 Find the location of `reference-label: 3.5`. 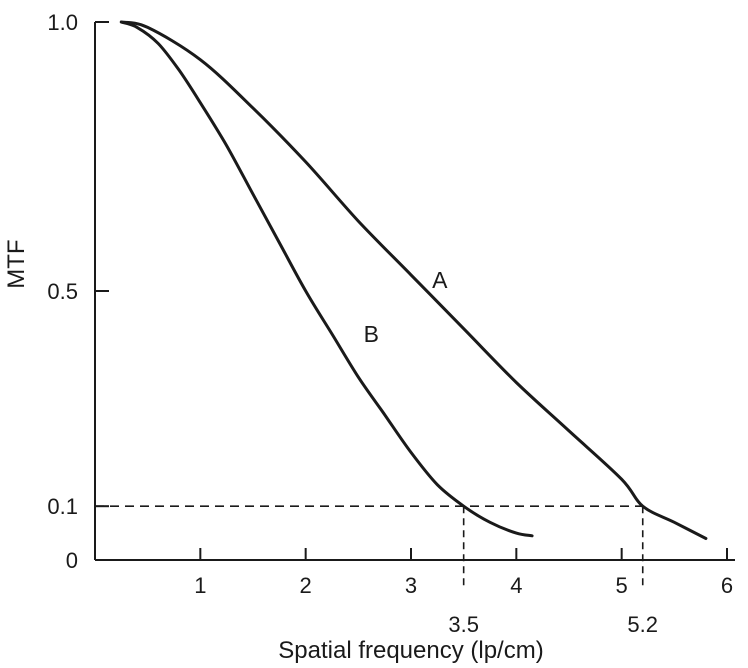

reference-label: 3.5 is located at coordinates (463, 624).